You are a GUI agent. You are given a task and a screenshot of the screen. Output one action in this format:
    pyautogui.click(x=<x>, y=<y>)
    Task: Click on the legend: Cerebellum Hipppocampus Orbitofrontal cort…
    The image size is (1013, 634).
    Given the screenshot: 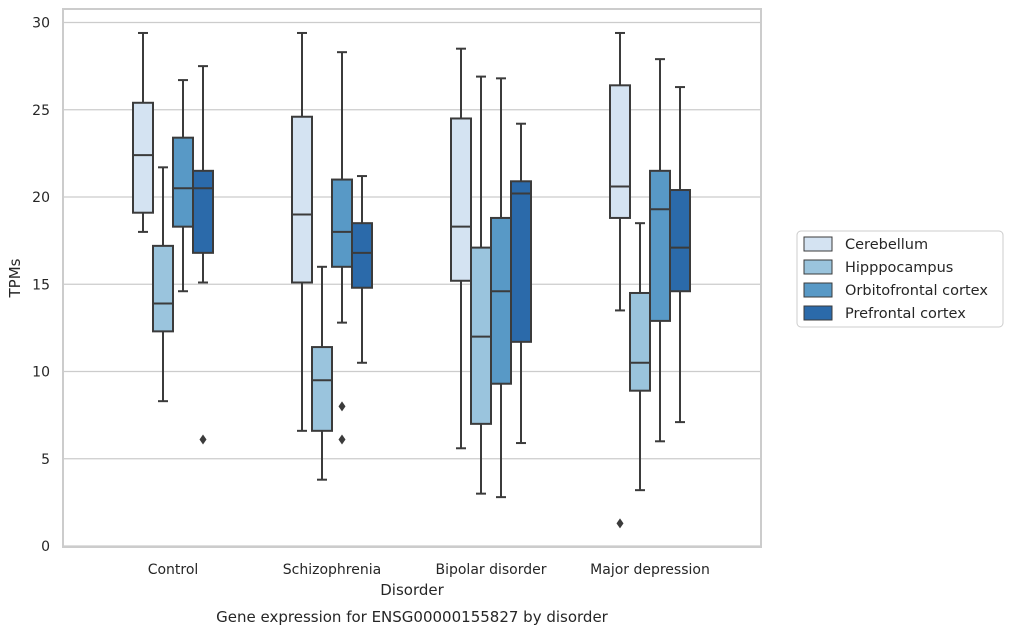 What is the action you would take?
    pyautogui.click(x=900, y=279)
    